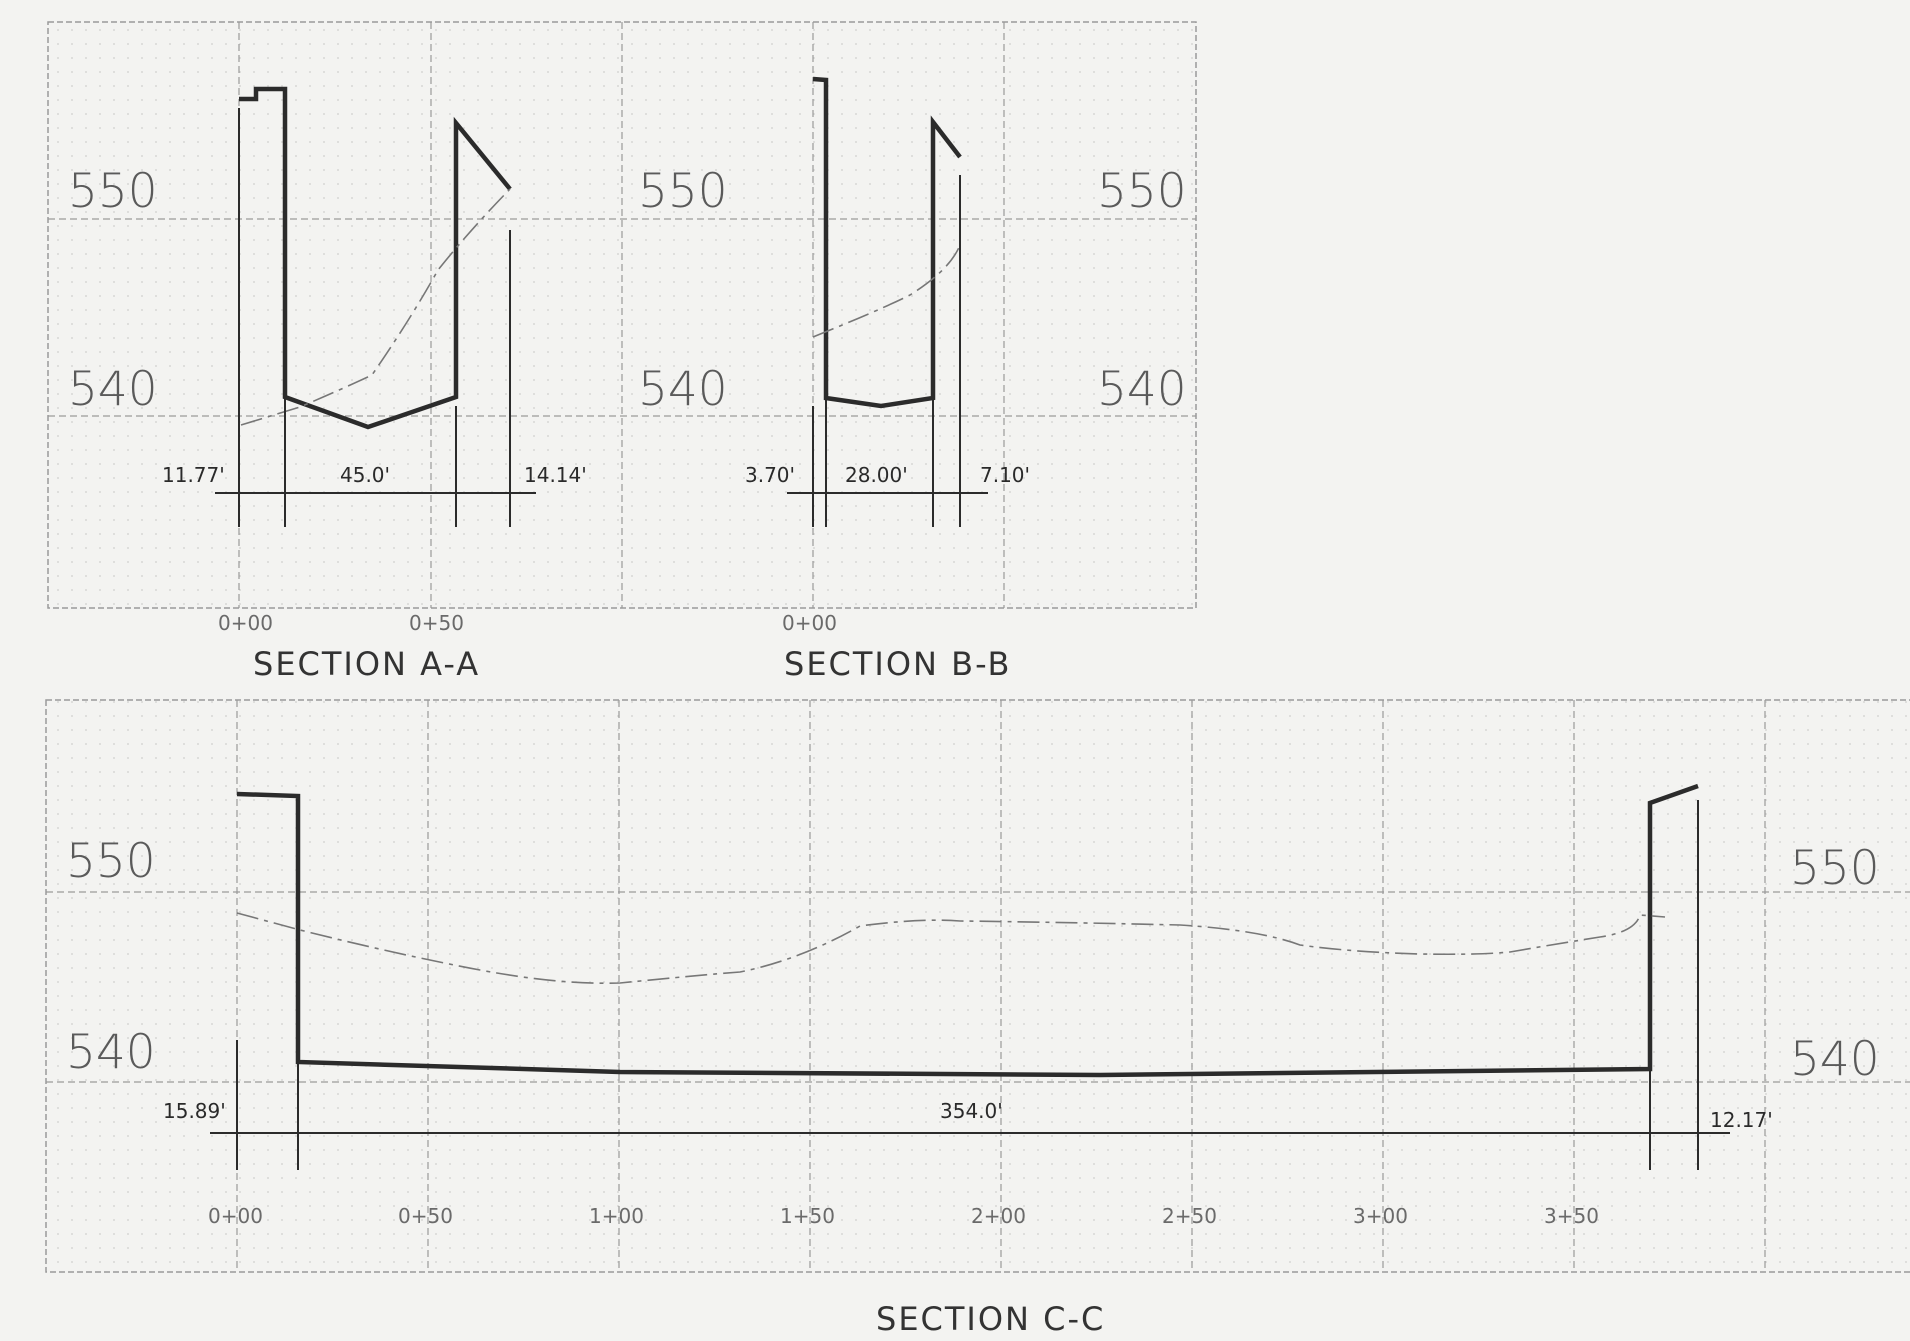 The height and width of the screenshot is (1341, 1910). Describe the element at coordinates (425, 1216) in the screenshot. I see `section-c-station-1: 0+50` at that location.